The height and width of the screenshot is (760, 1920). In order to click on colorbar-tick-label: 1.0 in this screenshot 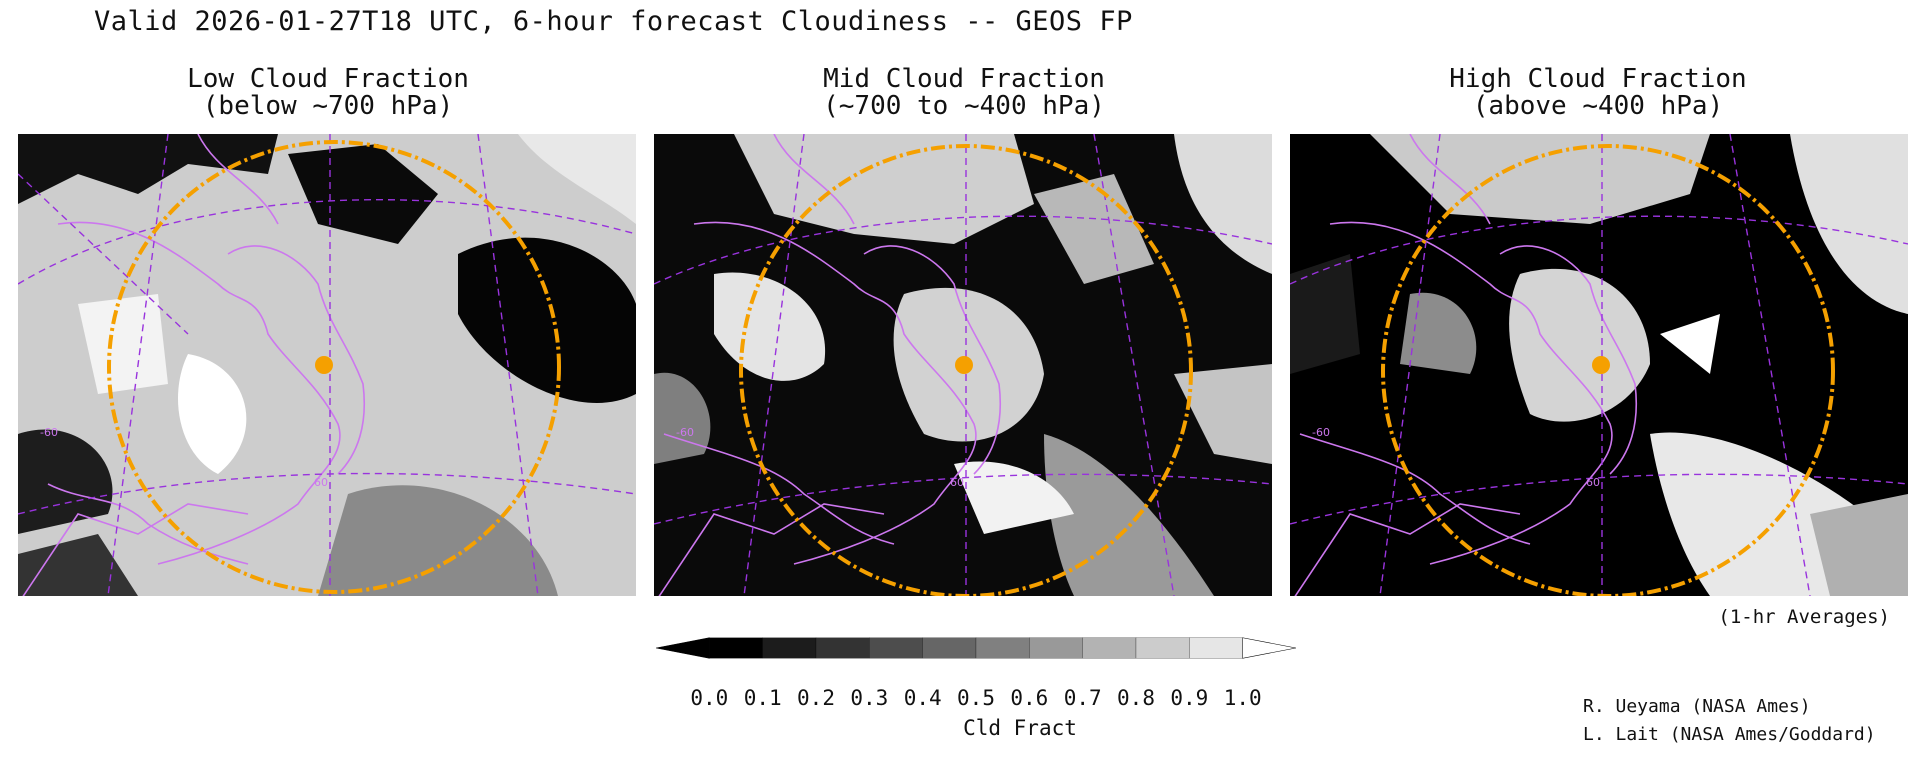, I will do `click(1242, 698)`.